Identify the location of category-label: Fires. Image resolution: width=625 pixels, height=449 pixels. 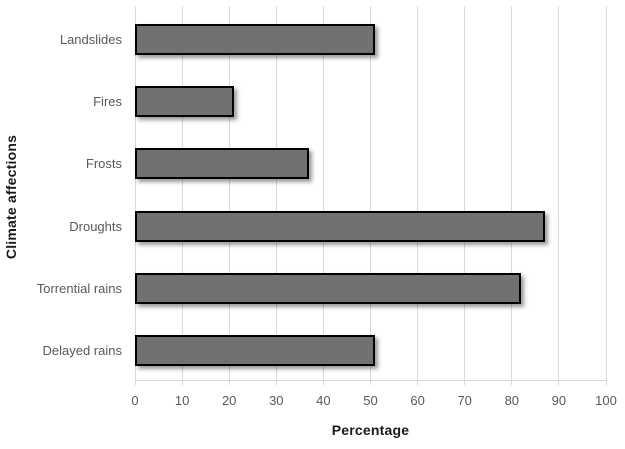
(107, 101).